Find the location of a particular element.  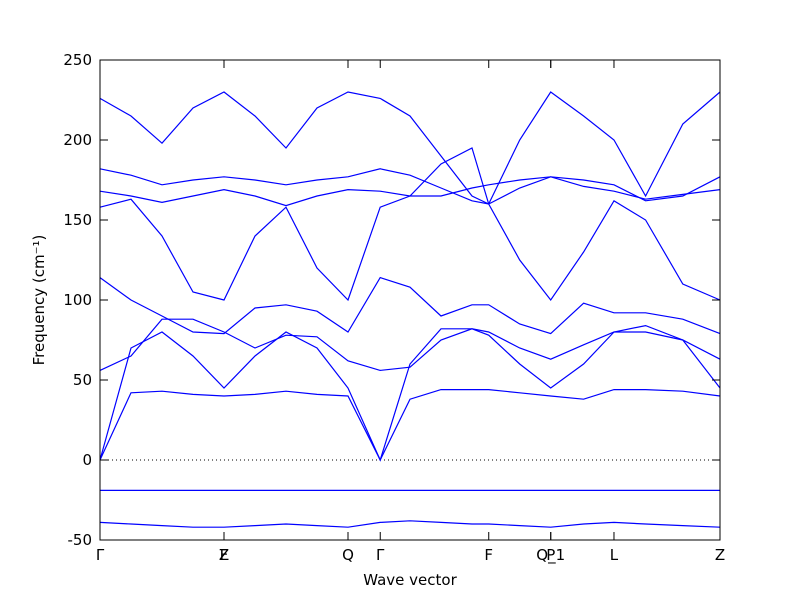

y-tick-label: 150 is located at coordinates (77, 220).